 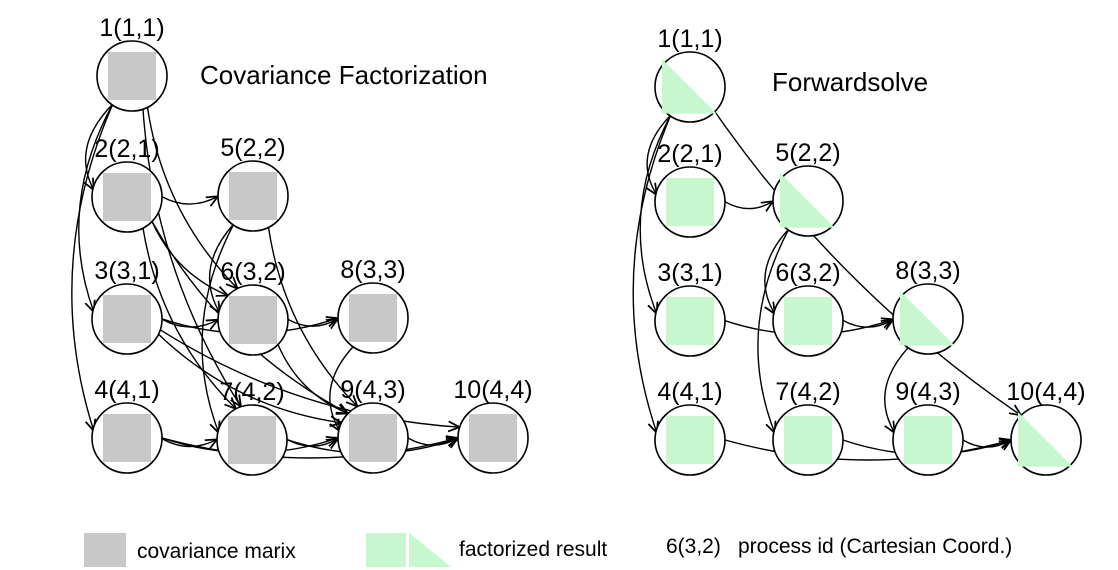 What do you see at coordinates (533, 549) in the screenshot?
I see `legend-factorized-label: factorized result` at bounding box center [533, 549].